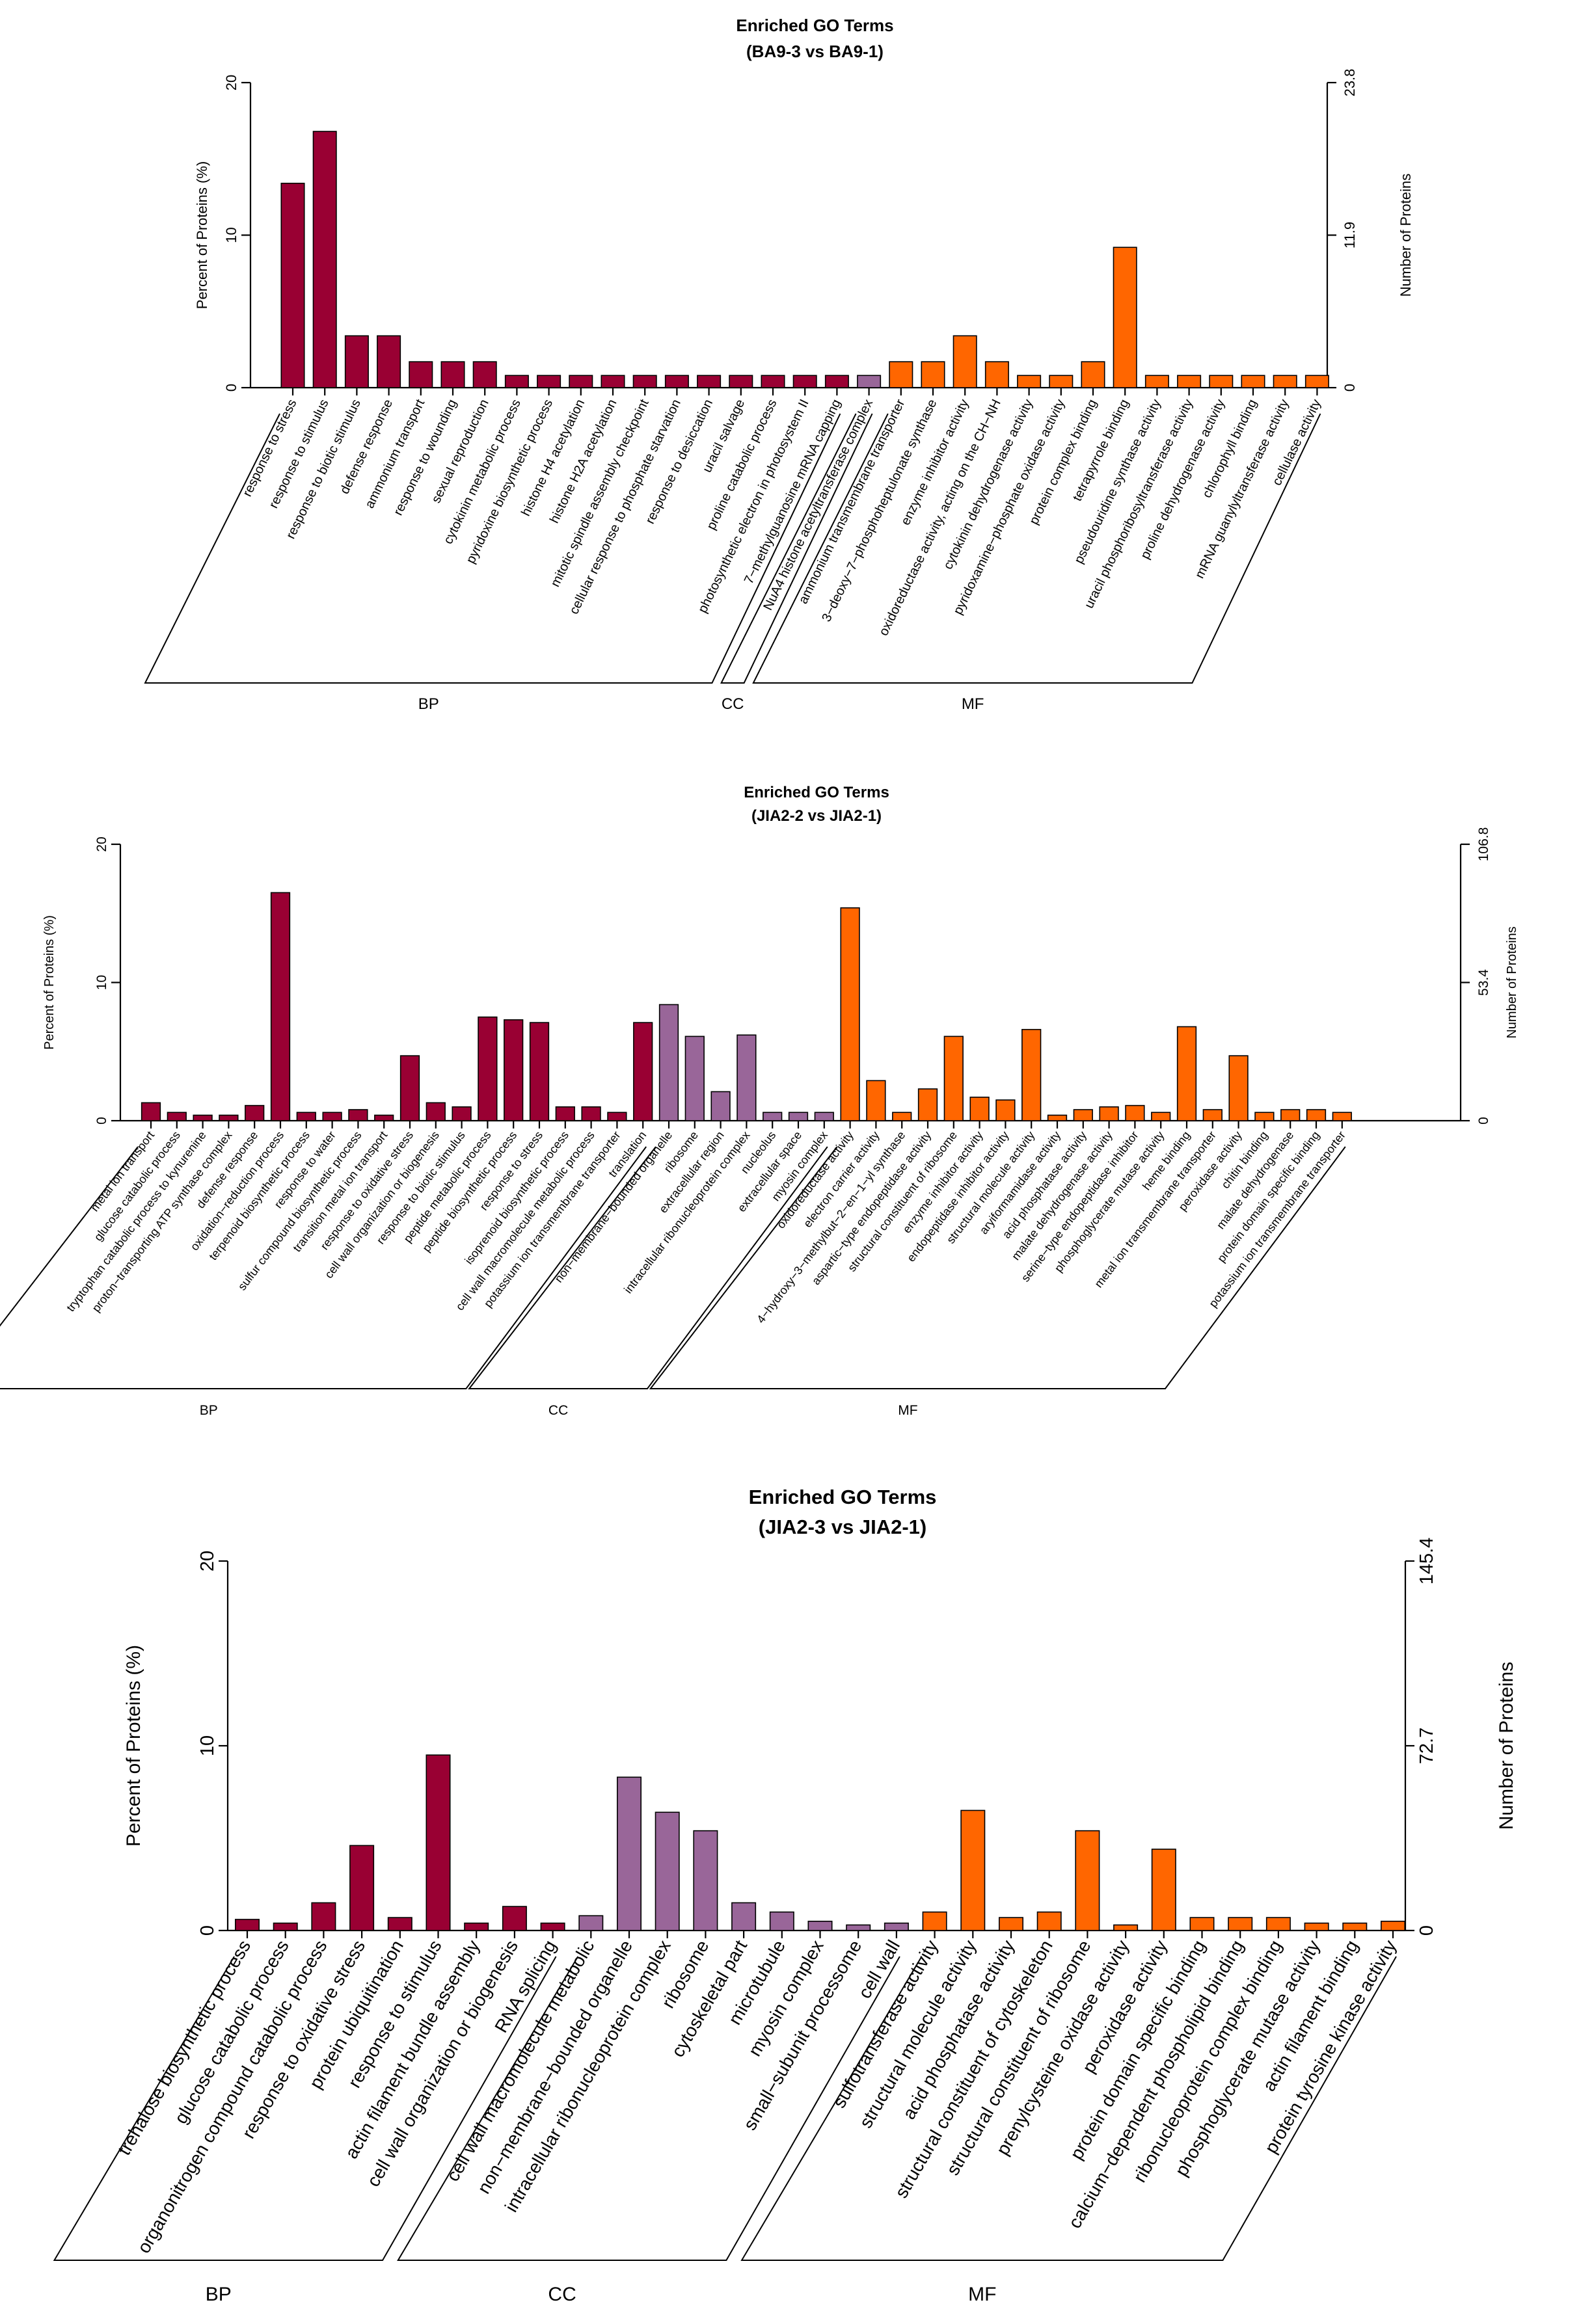  I want to click on x-tick-label: ammonium transport, so click(394, 454).